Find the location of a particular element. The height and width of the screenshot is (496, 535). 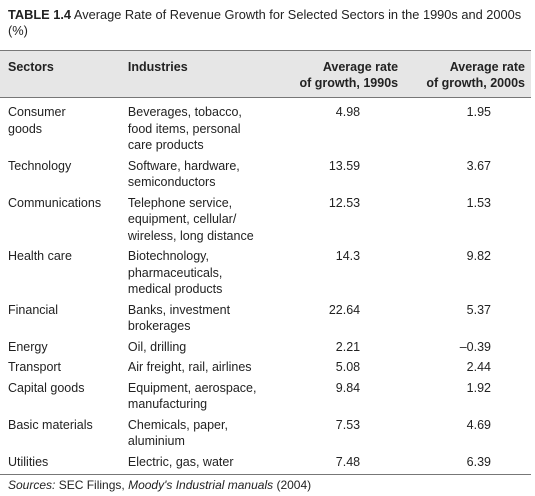

table-cell: 1.95 is located at coordinates (478, 112).